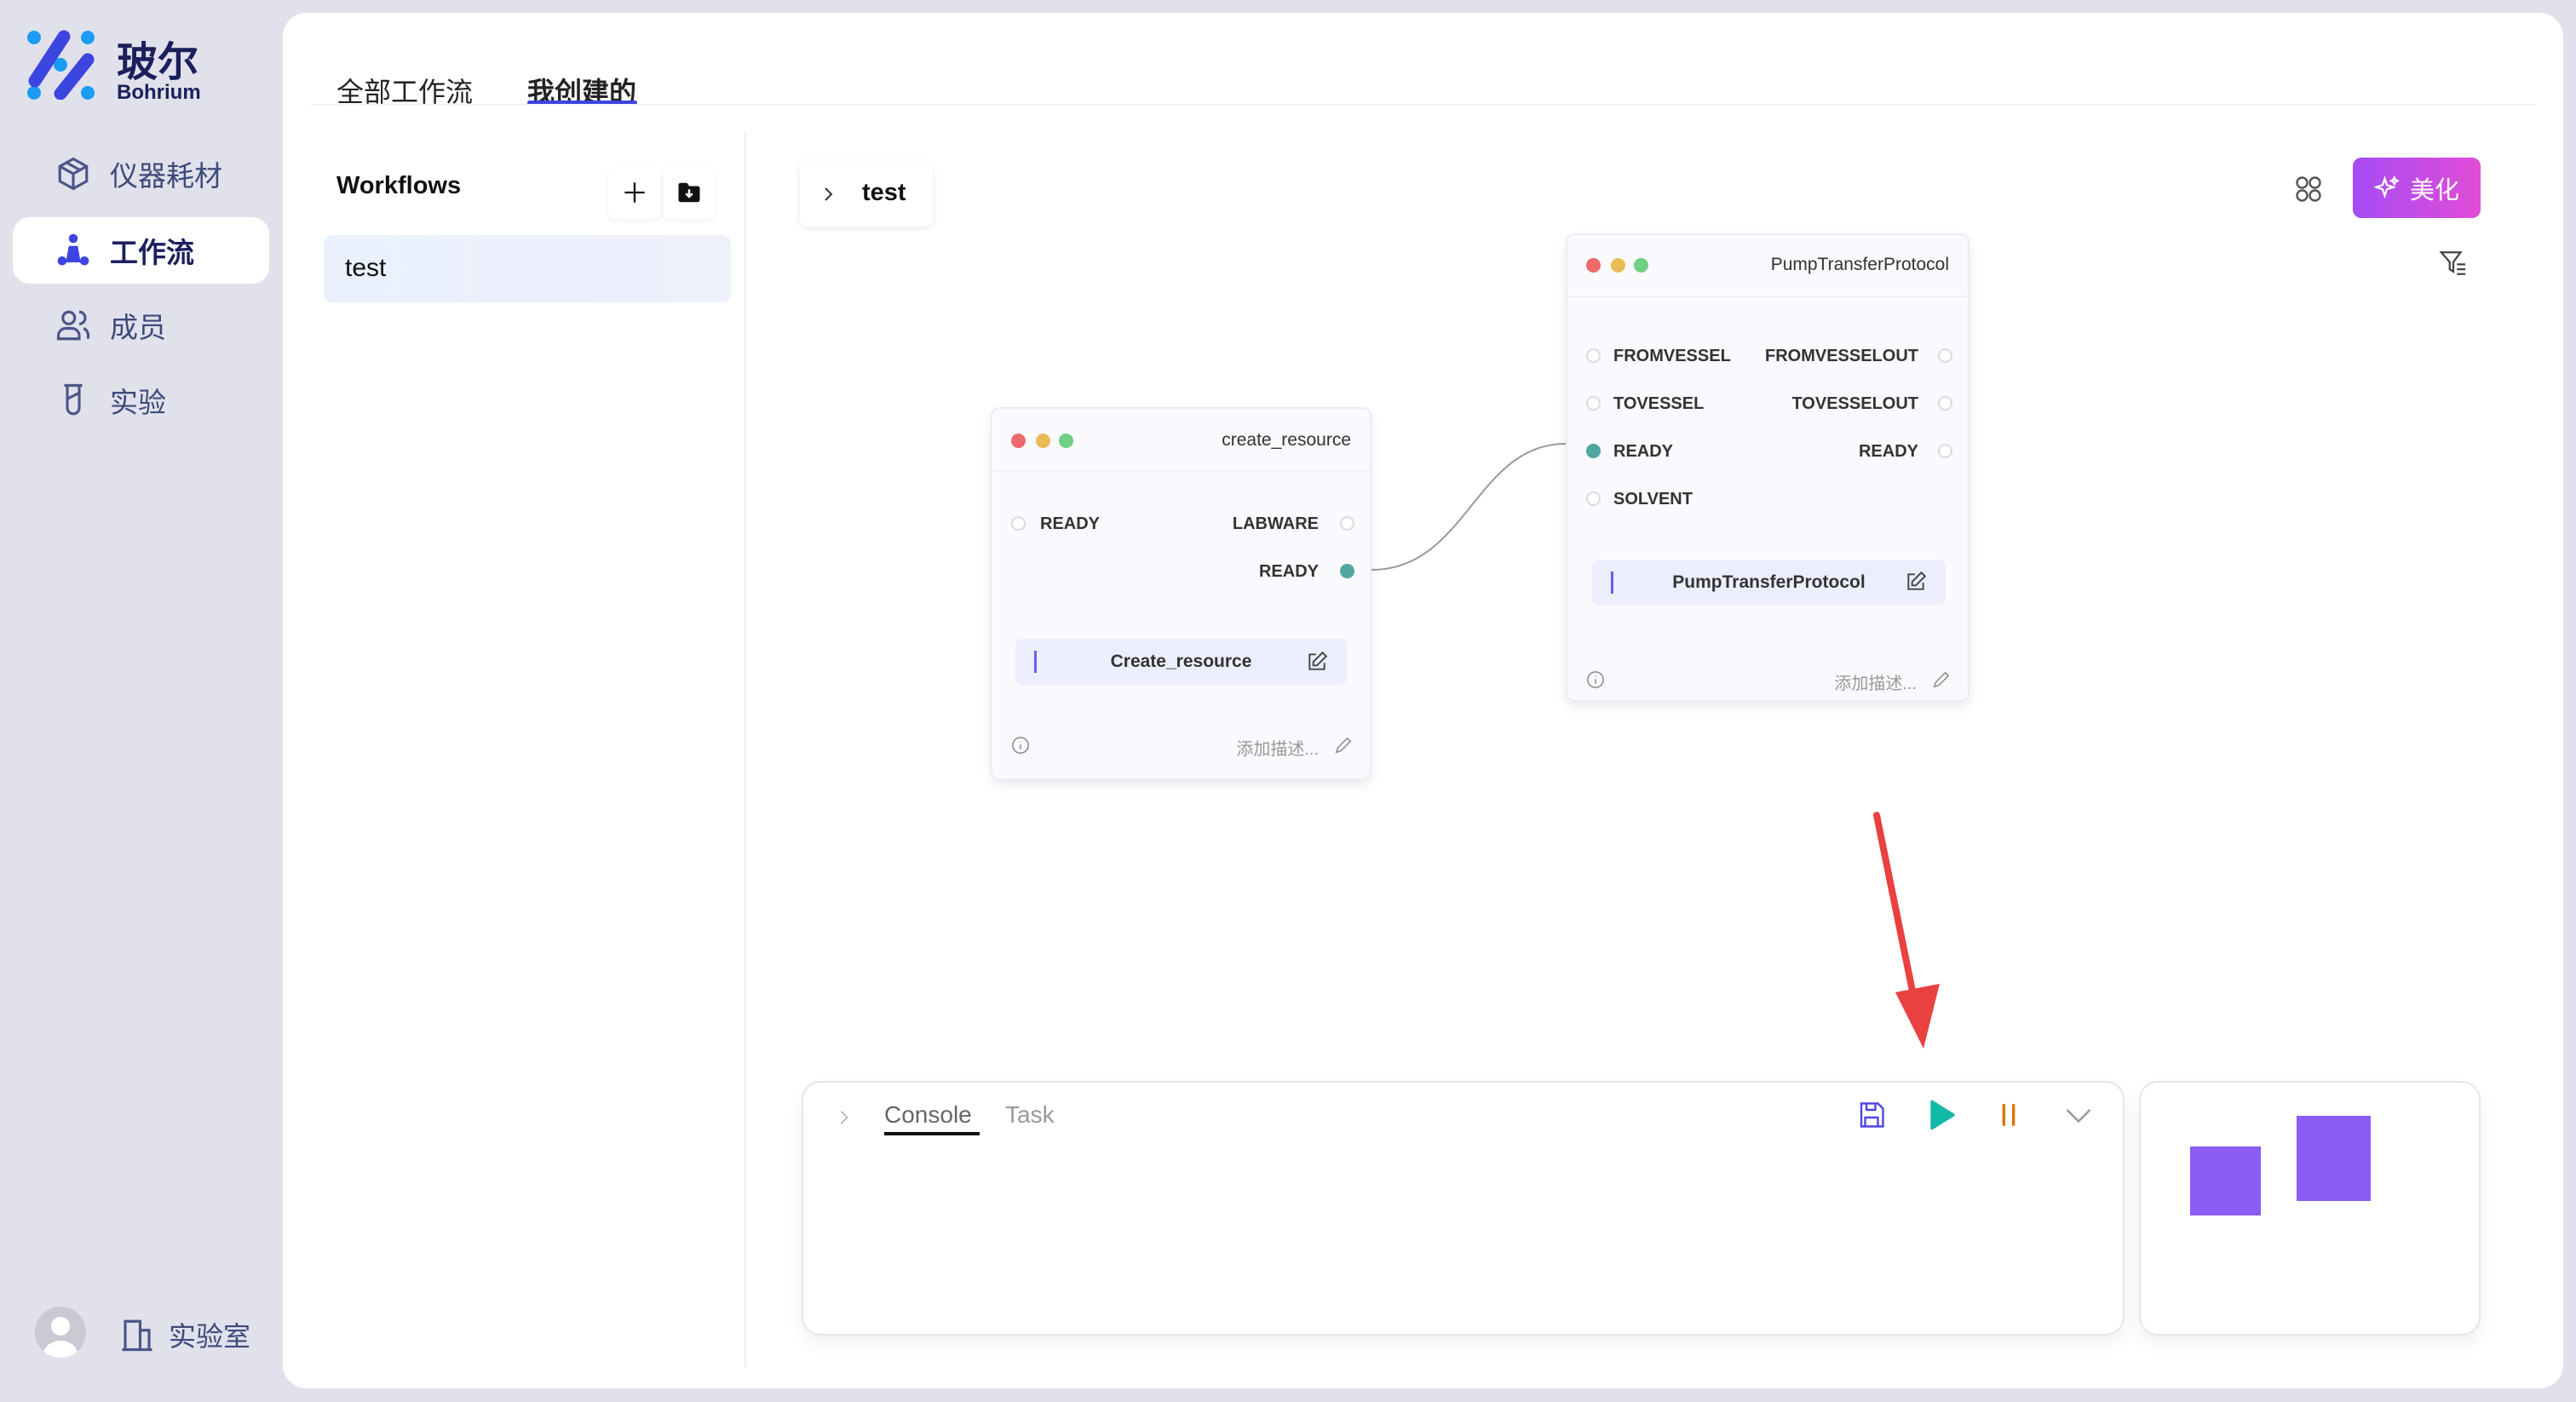 The image size is (2576, 1402). What do you see at coordinates (166, 176) in the screenshot?
I see `sidebar-item-label: 仪器耗材` at bounding box center [166, 176].